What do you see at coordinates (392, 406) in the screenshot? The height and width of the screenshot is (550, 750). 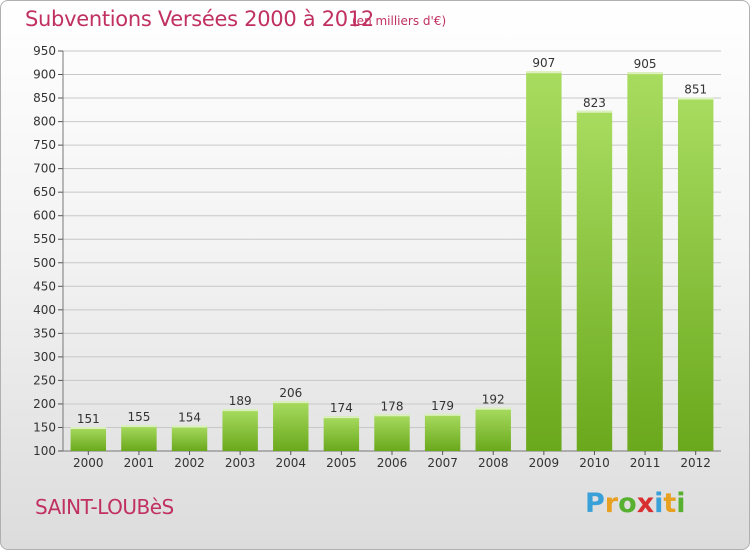 I see `data-label-2006: 178` at bounding box center [392, 406].